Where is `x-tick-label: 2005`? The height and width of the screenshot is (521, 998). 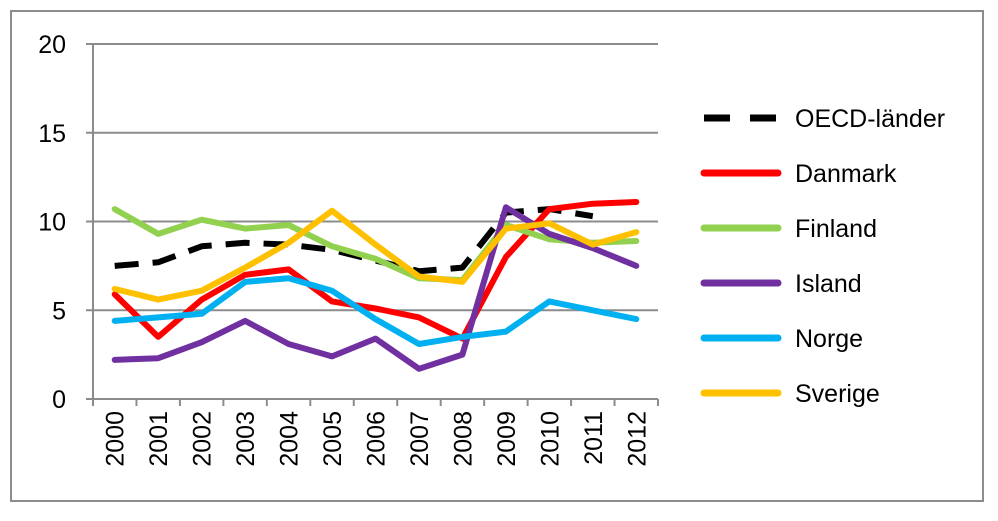
x-tick-label: 2005 is located at coordinates (333, 439).